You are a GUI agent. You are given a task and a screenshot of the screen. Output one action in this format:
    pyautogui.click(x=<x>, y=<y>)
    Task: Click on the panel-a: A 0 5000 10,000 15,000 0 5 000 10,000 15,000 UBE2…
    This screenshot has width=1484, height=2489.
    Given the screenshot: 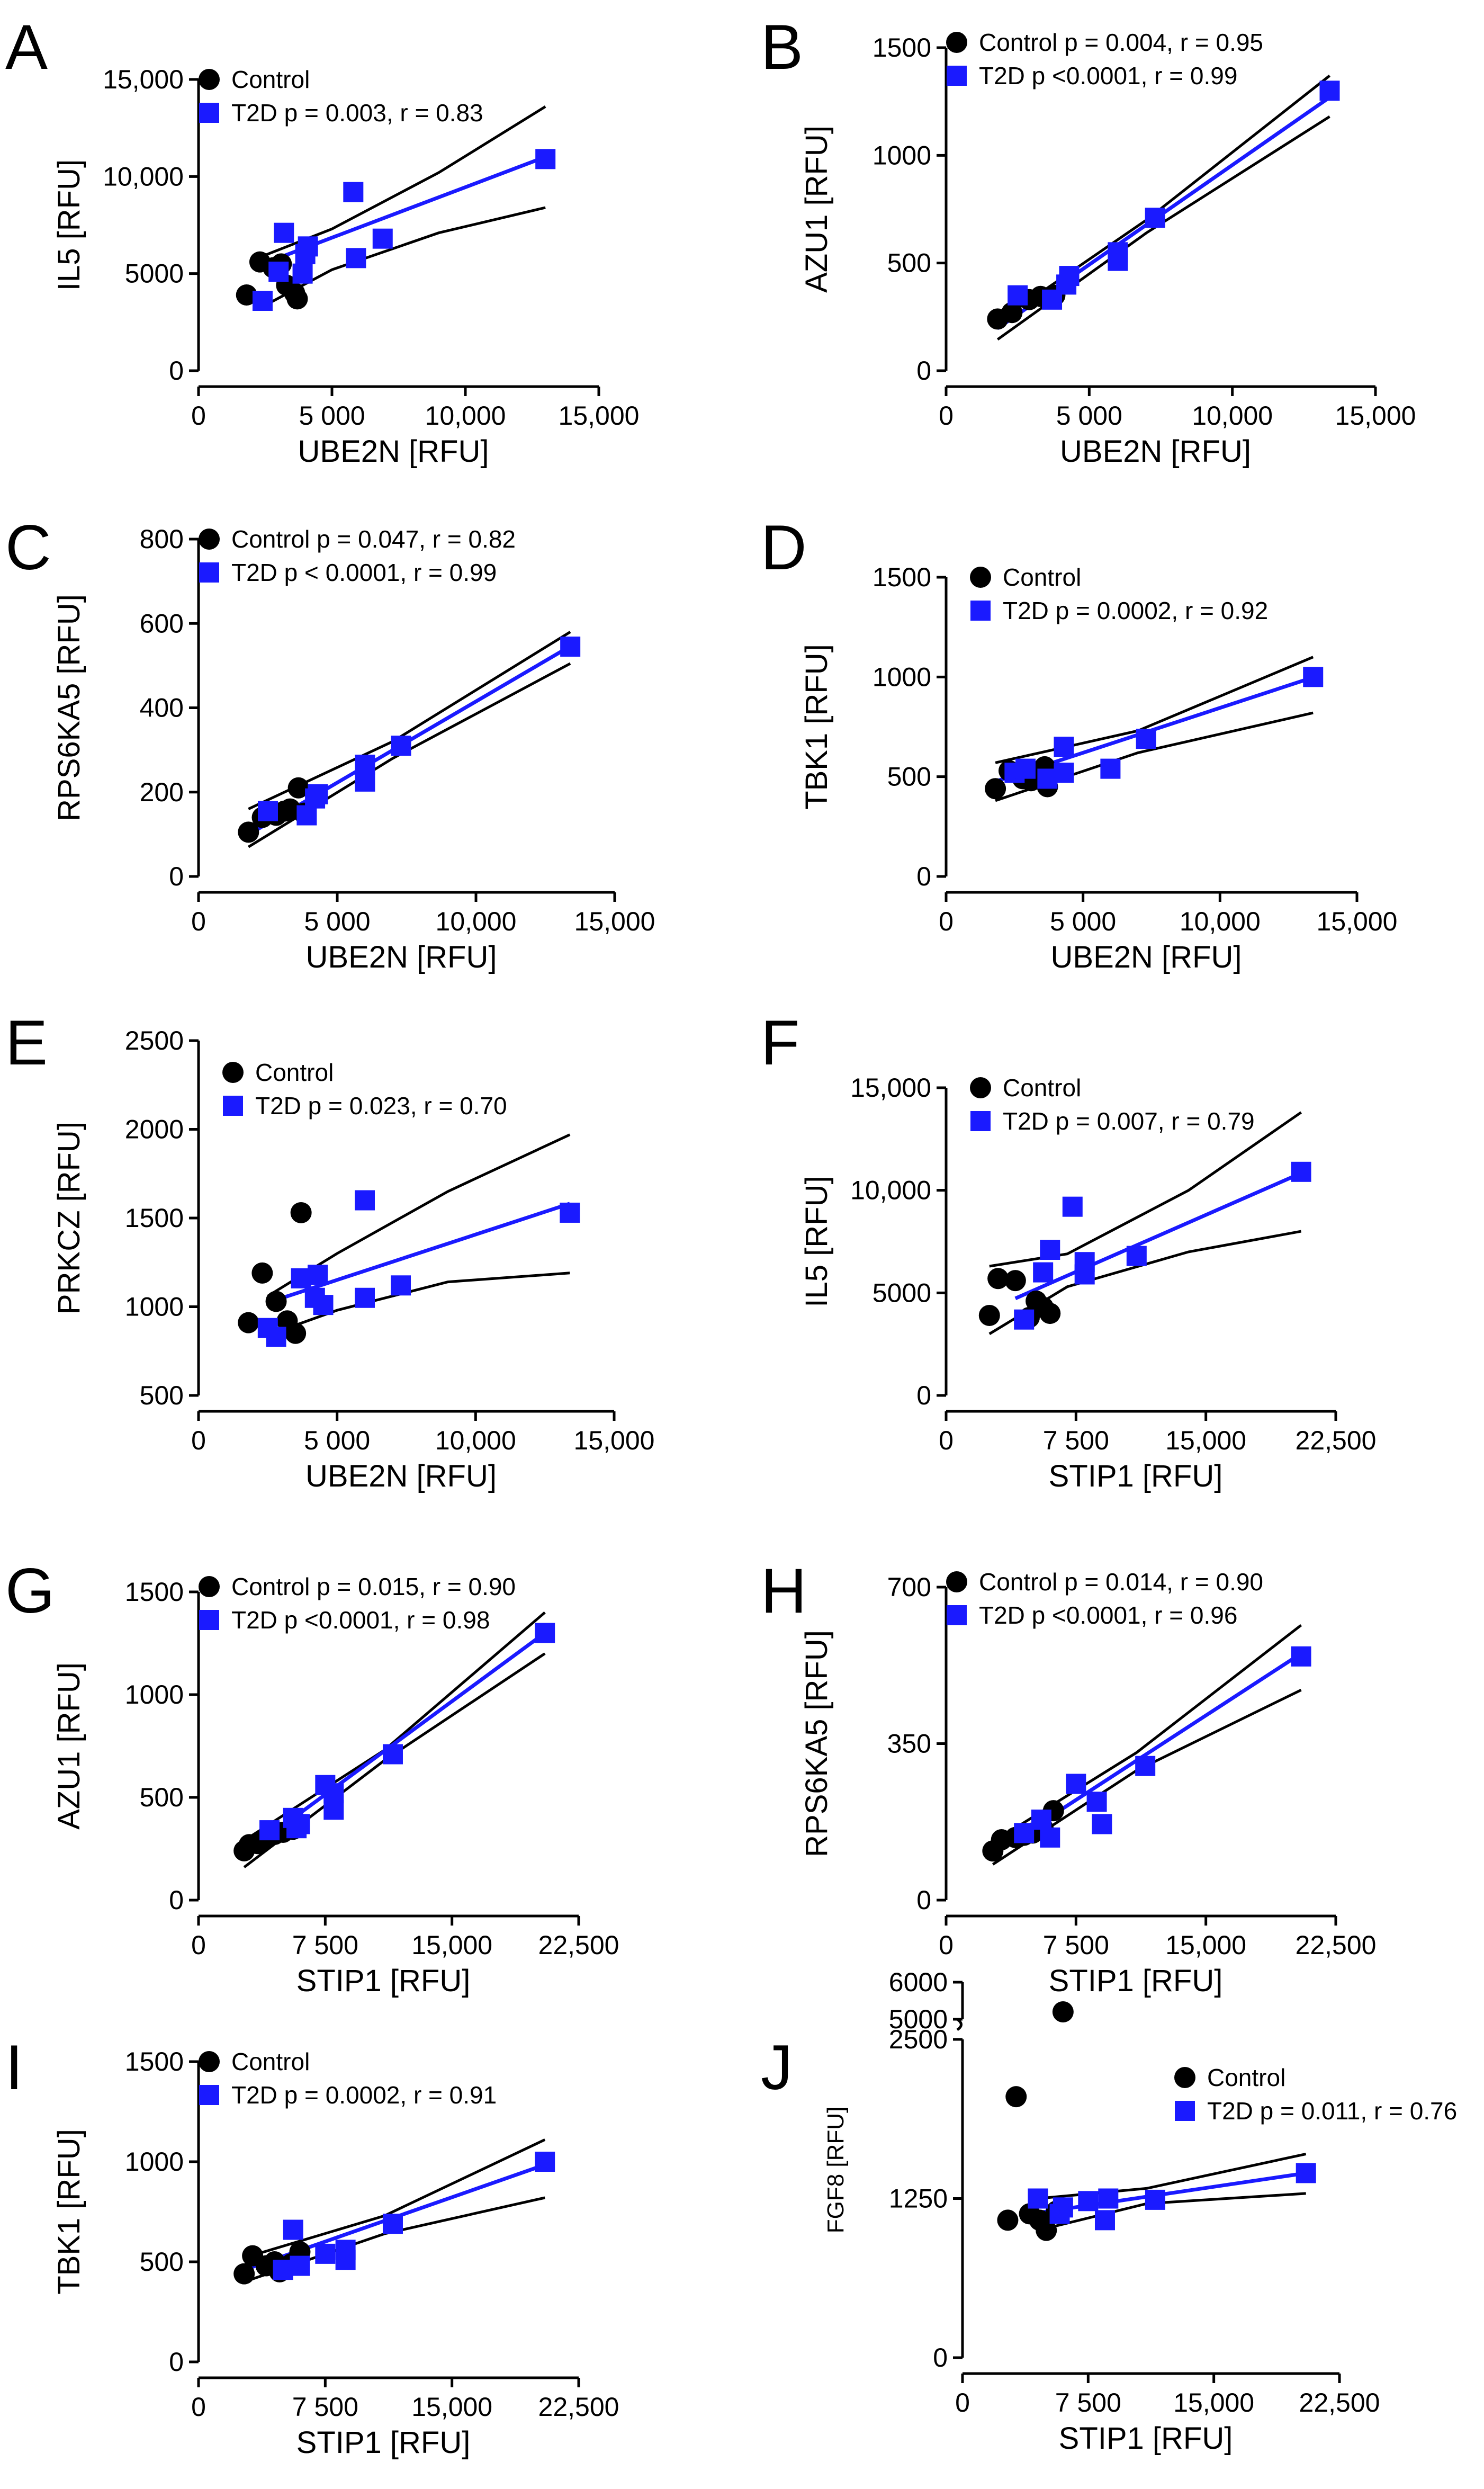 What is the action you would take?
    pyautogui.click(x=322, y=240)
    